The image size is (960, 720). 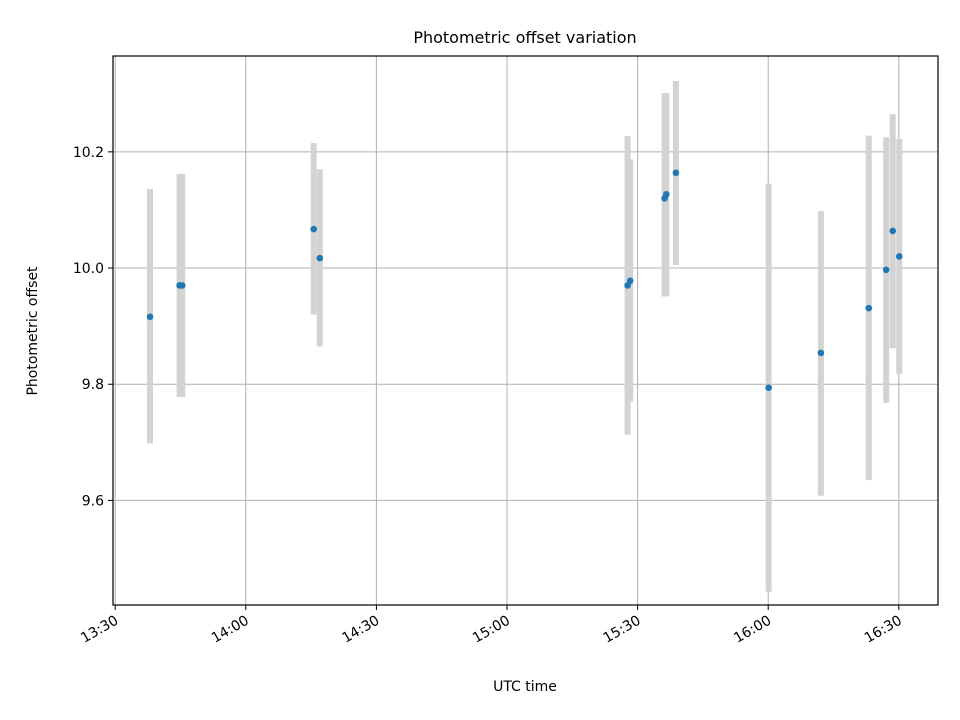 I want to click on y-tick-label: 9.8, so click(x=93, y=385).